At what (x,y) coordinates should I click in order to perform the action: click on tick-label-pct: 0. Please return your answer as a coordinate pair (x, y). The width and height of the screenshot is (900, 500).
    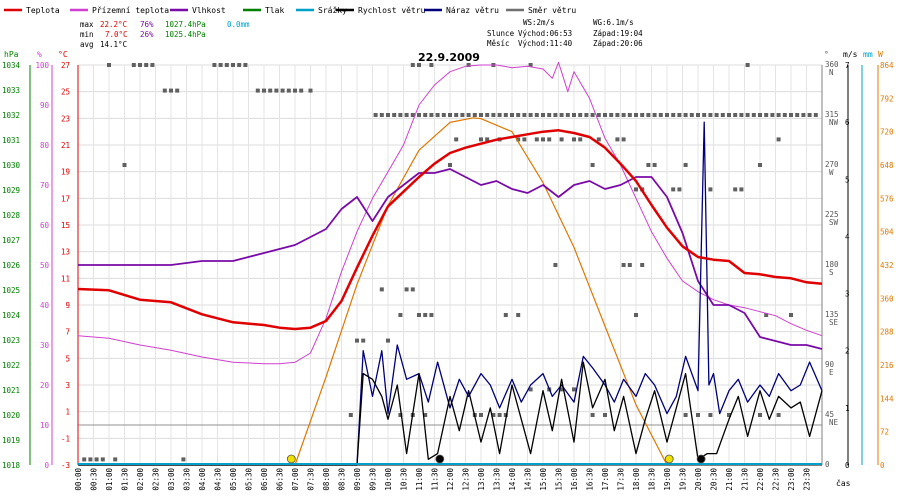
    Looking at the image, I should click on (46, 465).